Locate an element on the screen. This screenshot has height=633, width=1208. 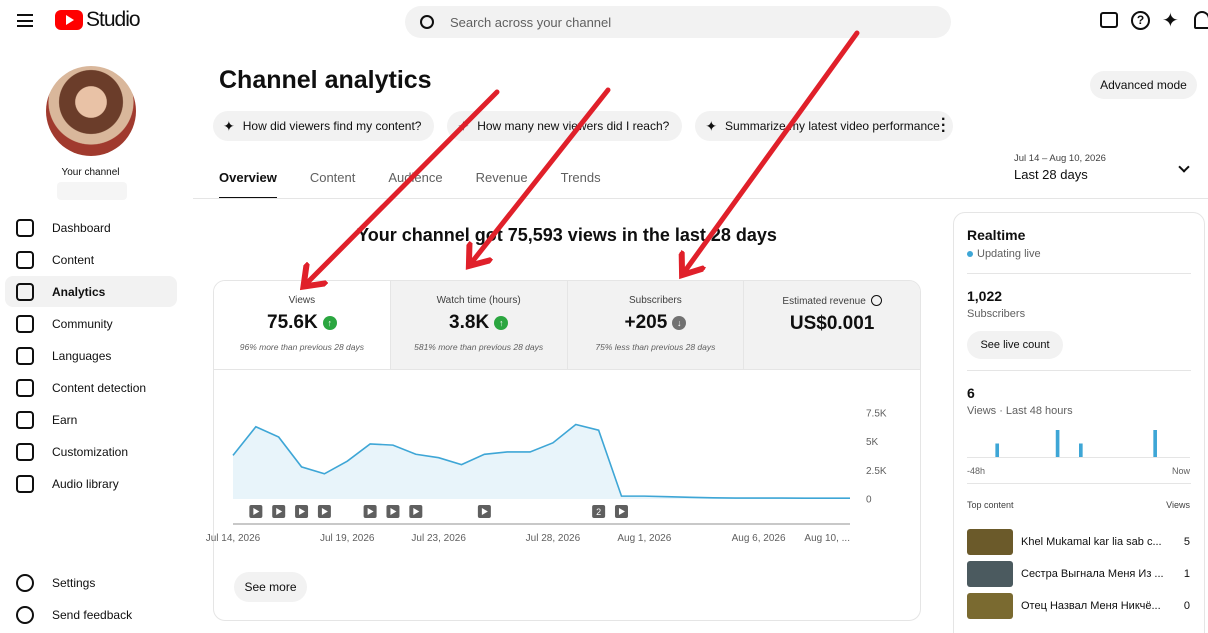
tab: Audience is located at coordinates (415, 177).